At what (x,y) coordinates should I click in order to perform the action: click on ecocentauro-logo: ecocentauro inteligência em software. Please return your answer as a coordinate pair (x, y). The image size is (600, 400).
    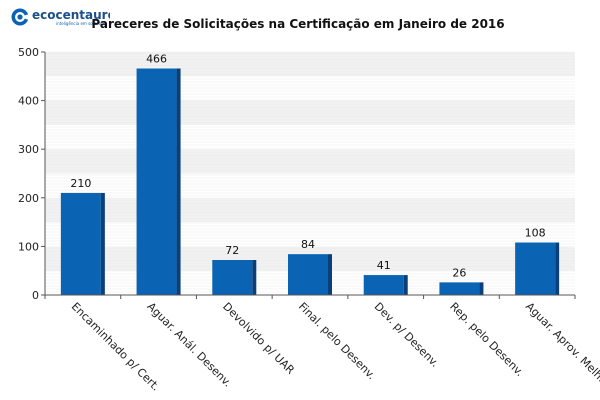
    Looking at the image, I should click on (60, 17).